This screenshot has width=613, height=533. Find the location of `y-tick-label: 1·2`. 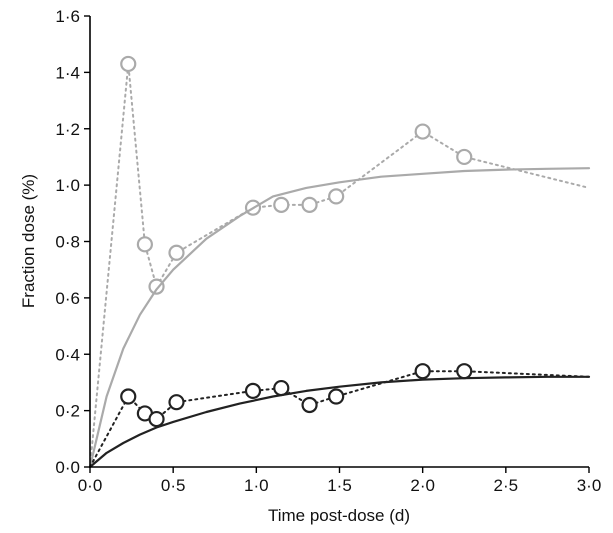

y-tick-label: 1·2 is located at coordinates (67, 129).